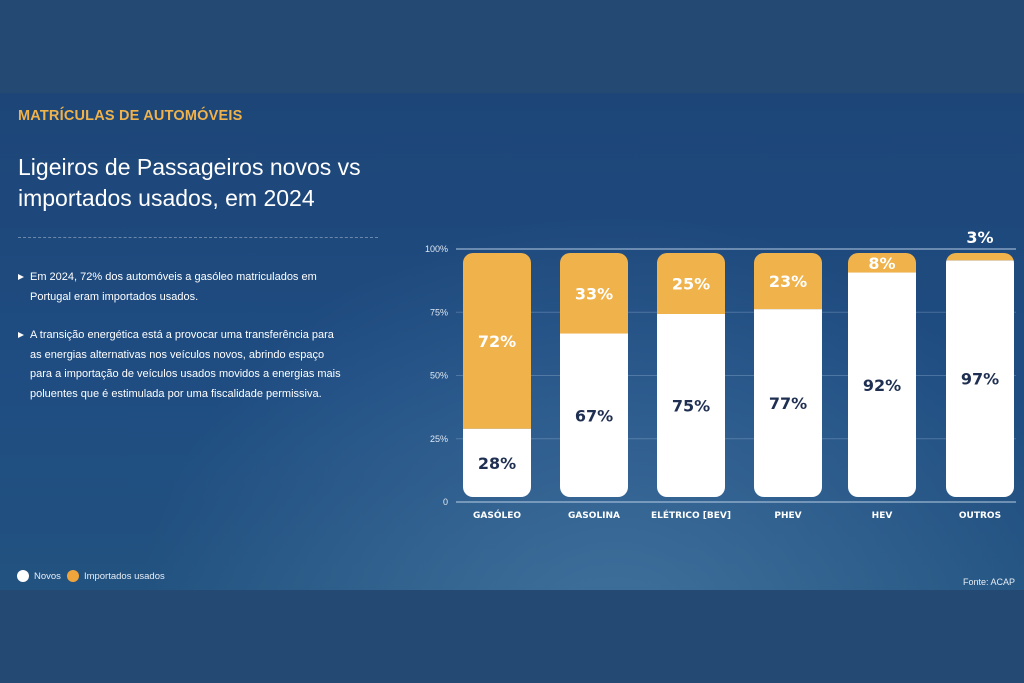  I want to click on divider, so click(198, 237).